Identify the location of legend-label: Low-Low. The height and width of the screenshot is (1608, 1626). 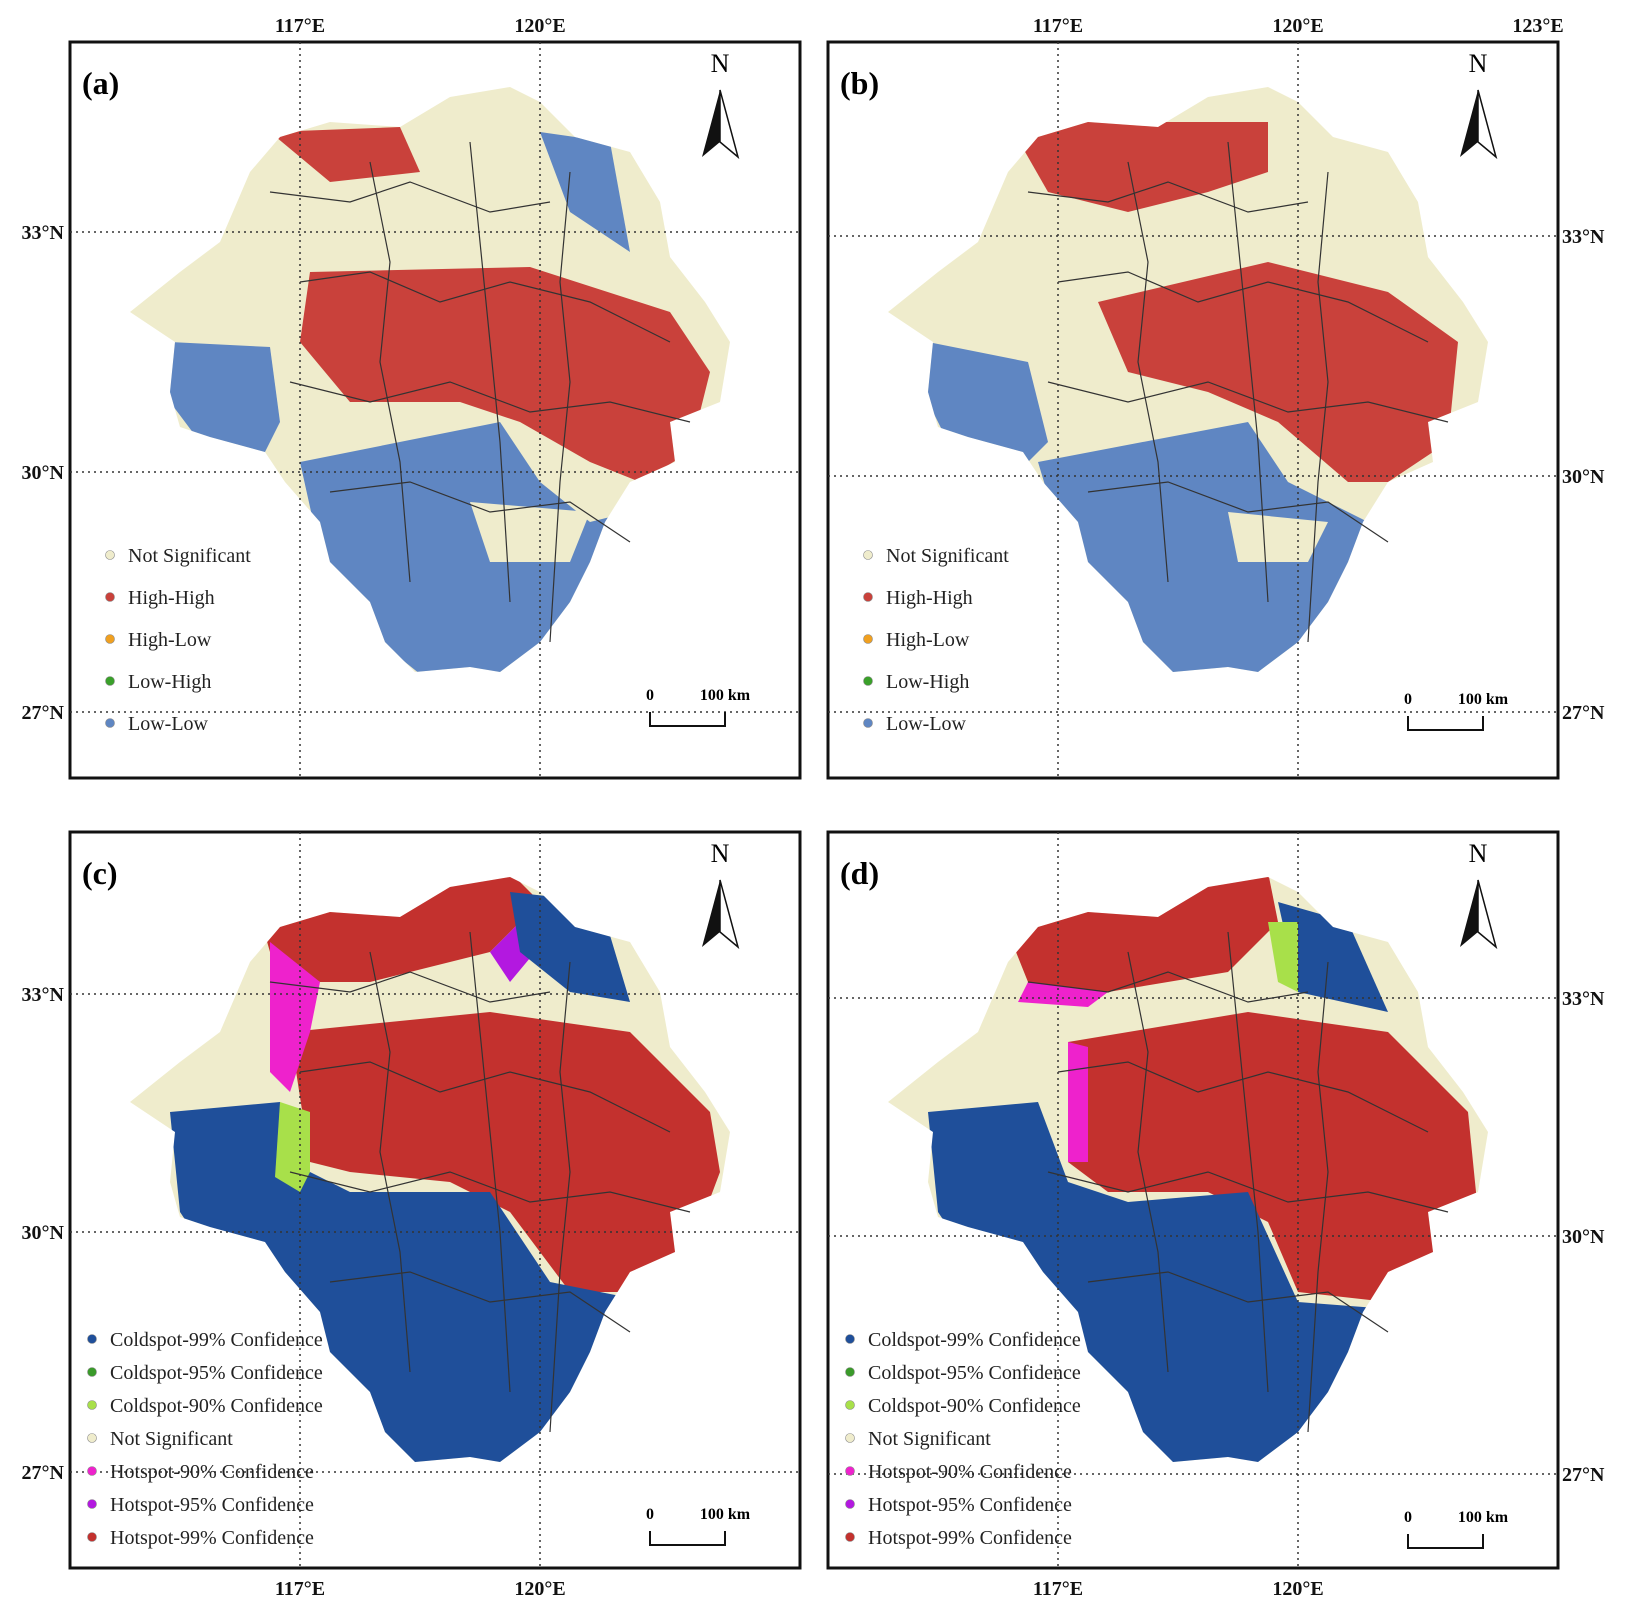
(168, 724).